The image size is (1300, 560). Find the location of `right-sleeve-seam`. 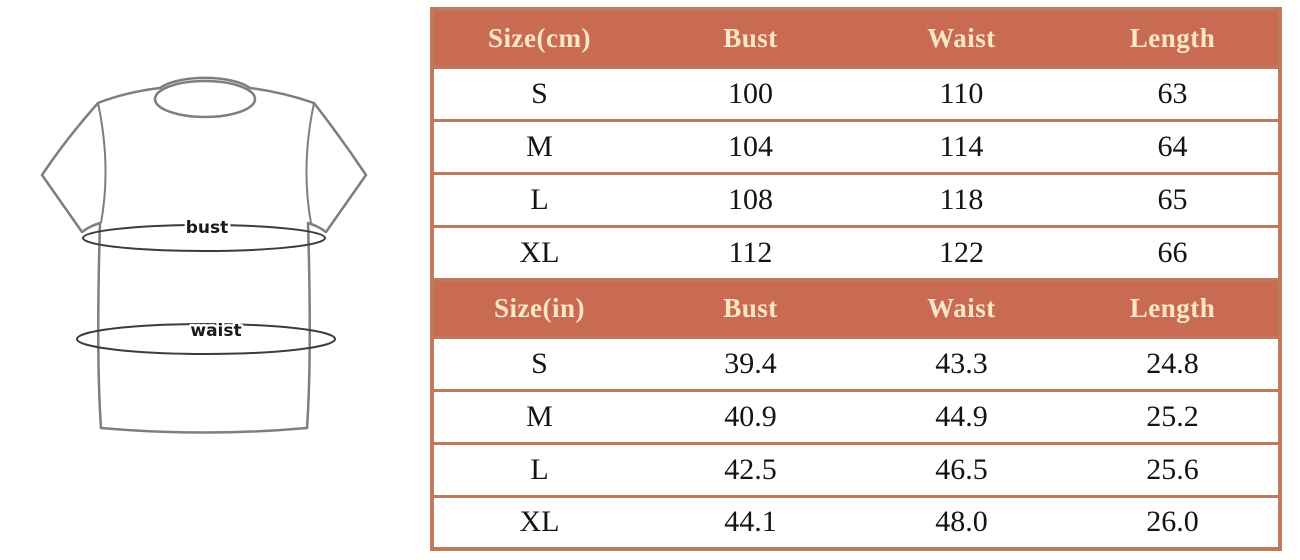

right-sleeve-seam is located at coordinates (310, 163).